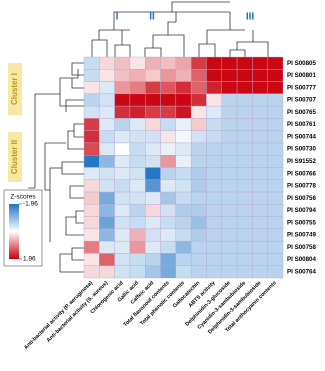 The height and width of the screenshot is (371, 325). Describe the element at coordinates (29, 259) in the screenshot. I see `colorbar-tick-label: 1.96` at that location.